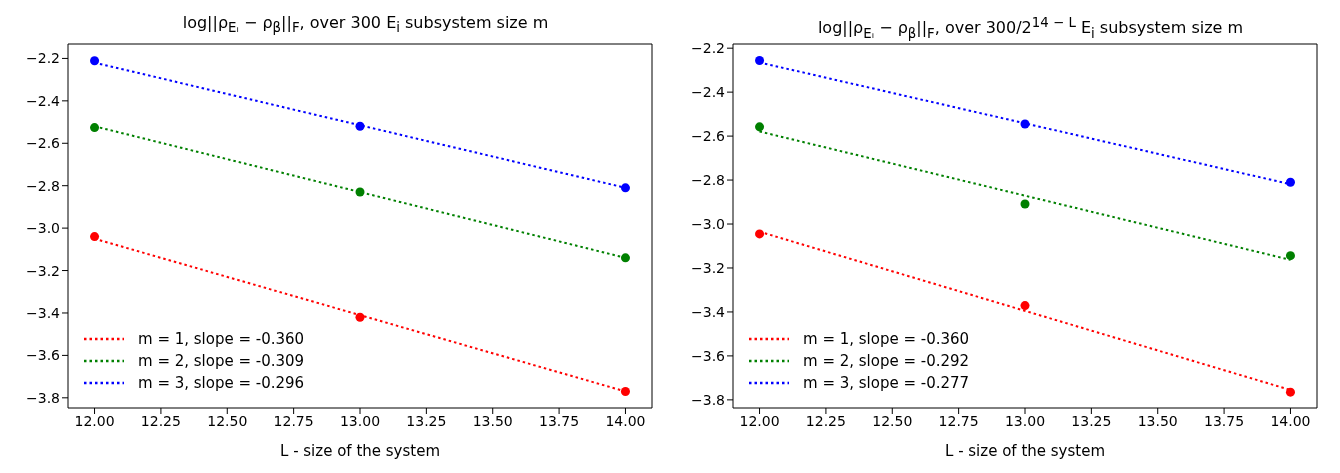 This screenshot has width=1340, height=473. I want to click on legend-label: m = 3, slope = -0.277, so click(886, 383).